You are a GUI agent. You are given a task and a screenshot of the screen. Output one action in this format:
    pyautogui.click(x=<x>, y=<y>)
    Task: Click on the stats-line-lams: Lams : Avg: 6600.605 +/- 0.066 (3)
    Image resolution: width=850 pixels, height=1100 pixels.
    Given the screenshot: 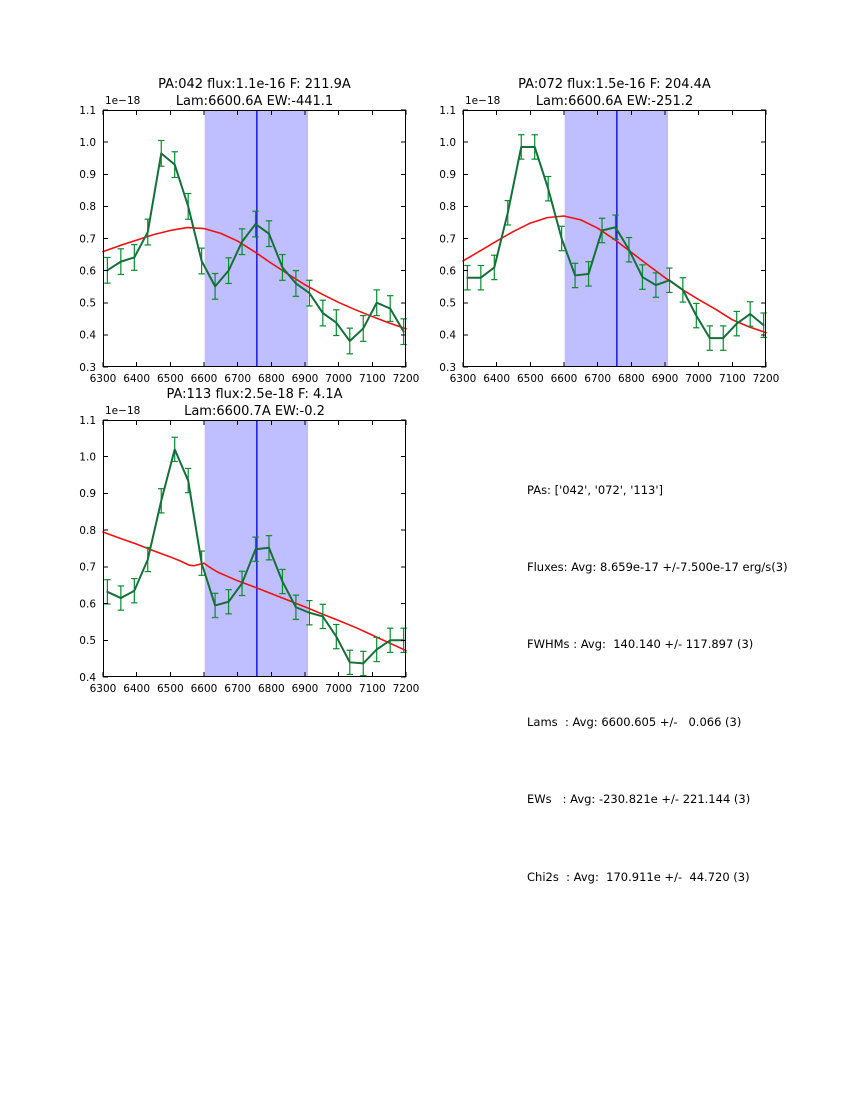 What is the action you would take?
    pyautogui.click(x=634, y=721)
    